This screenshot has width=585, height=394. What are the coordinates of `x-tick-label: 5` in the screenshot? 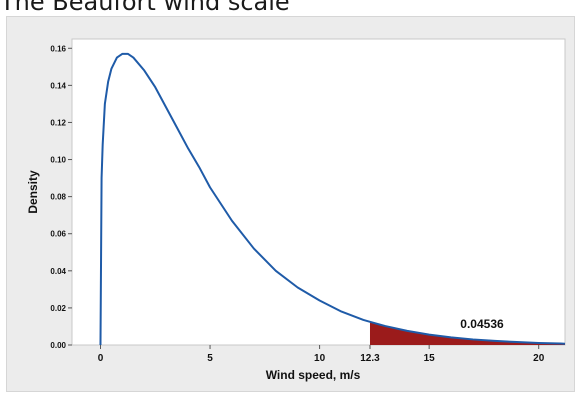 It's located at (210, 358).